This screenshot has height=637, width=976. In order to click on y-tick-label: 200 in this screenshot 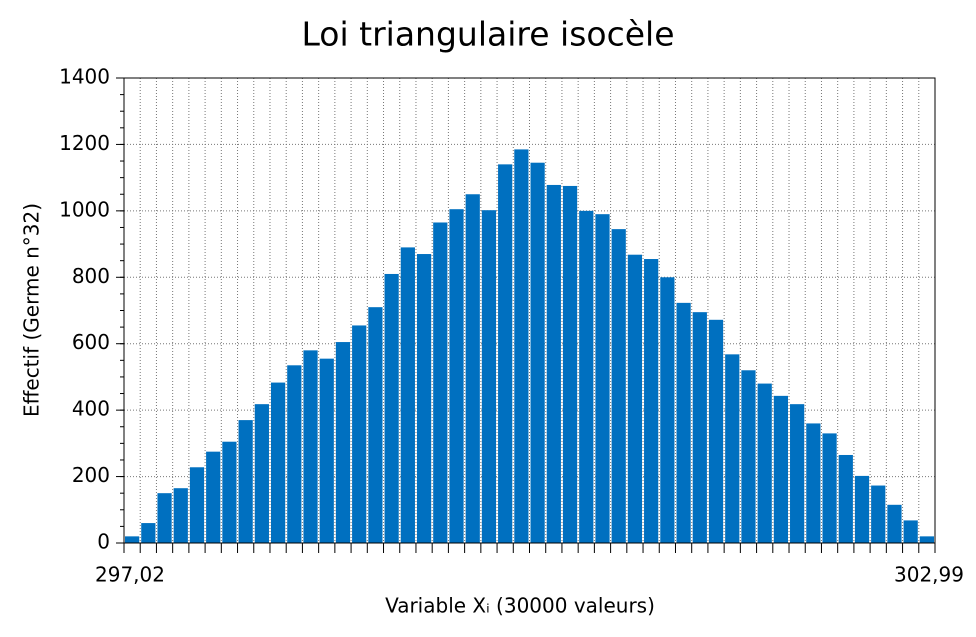, I will do `click(91, 475)`.